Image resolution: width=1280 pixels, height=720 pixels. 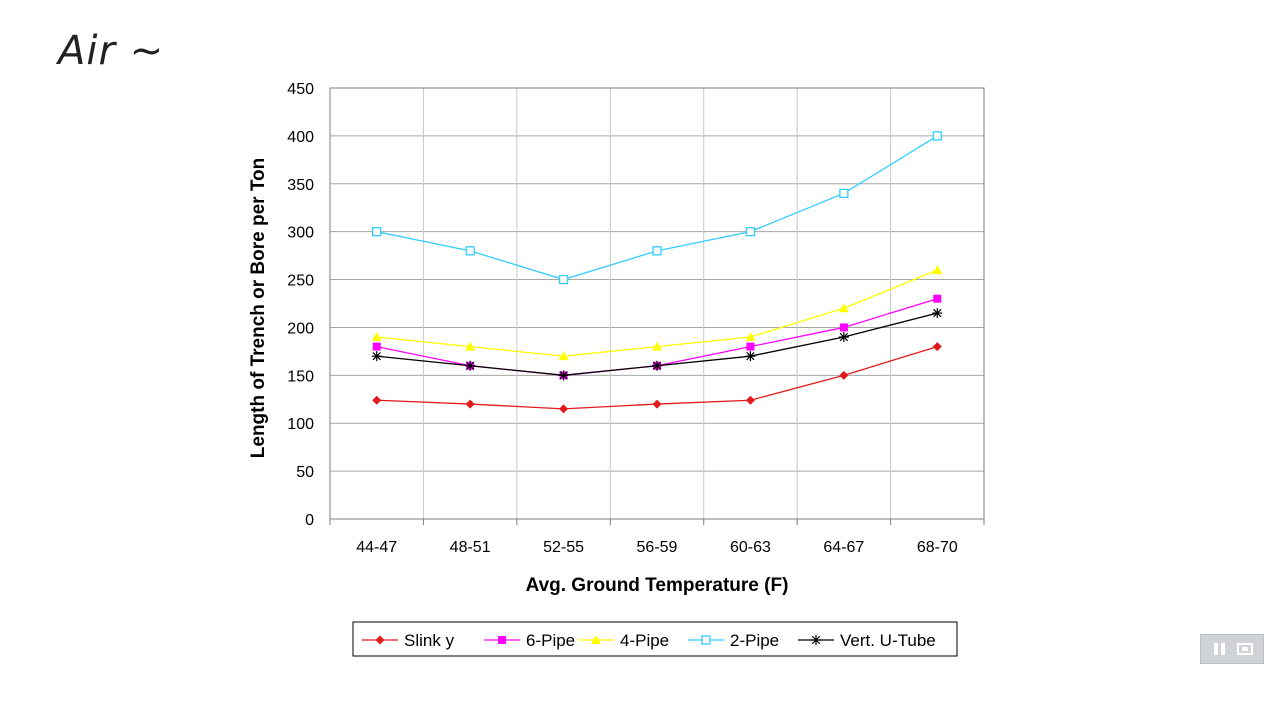 What do you see at coordinates (300, 89) in the screenshot?
I see `y-tick-label: 450` at bounding box center [300, 89].